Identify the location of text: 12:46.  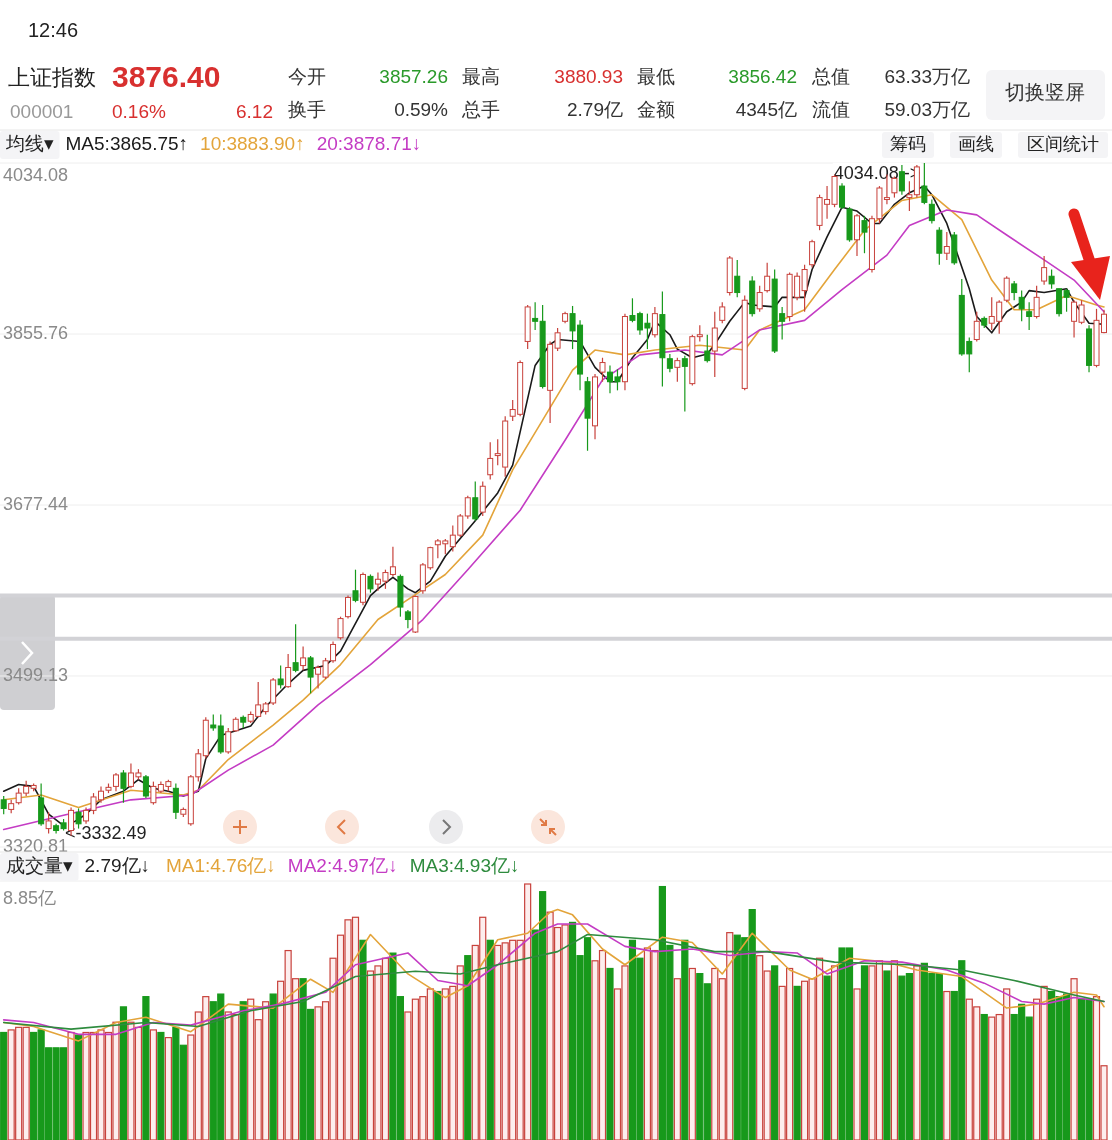
(53, 30).